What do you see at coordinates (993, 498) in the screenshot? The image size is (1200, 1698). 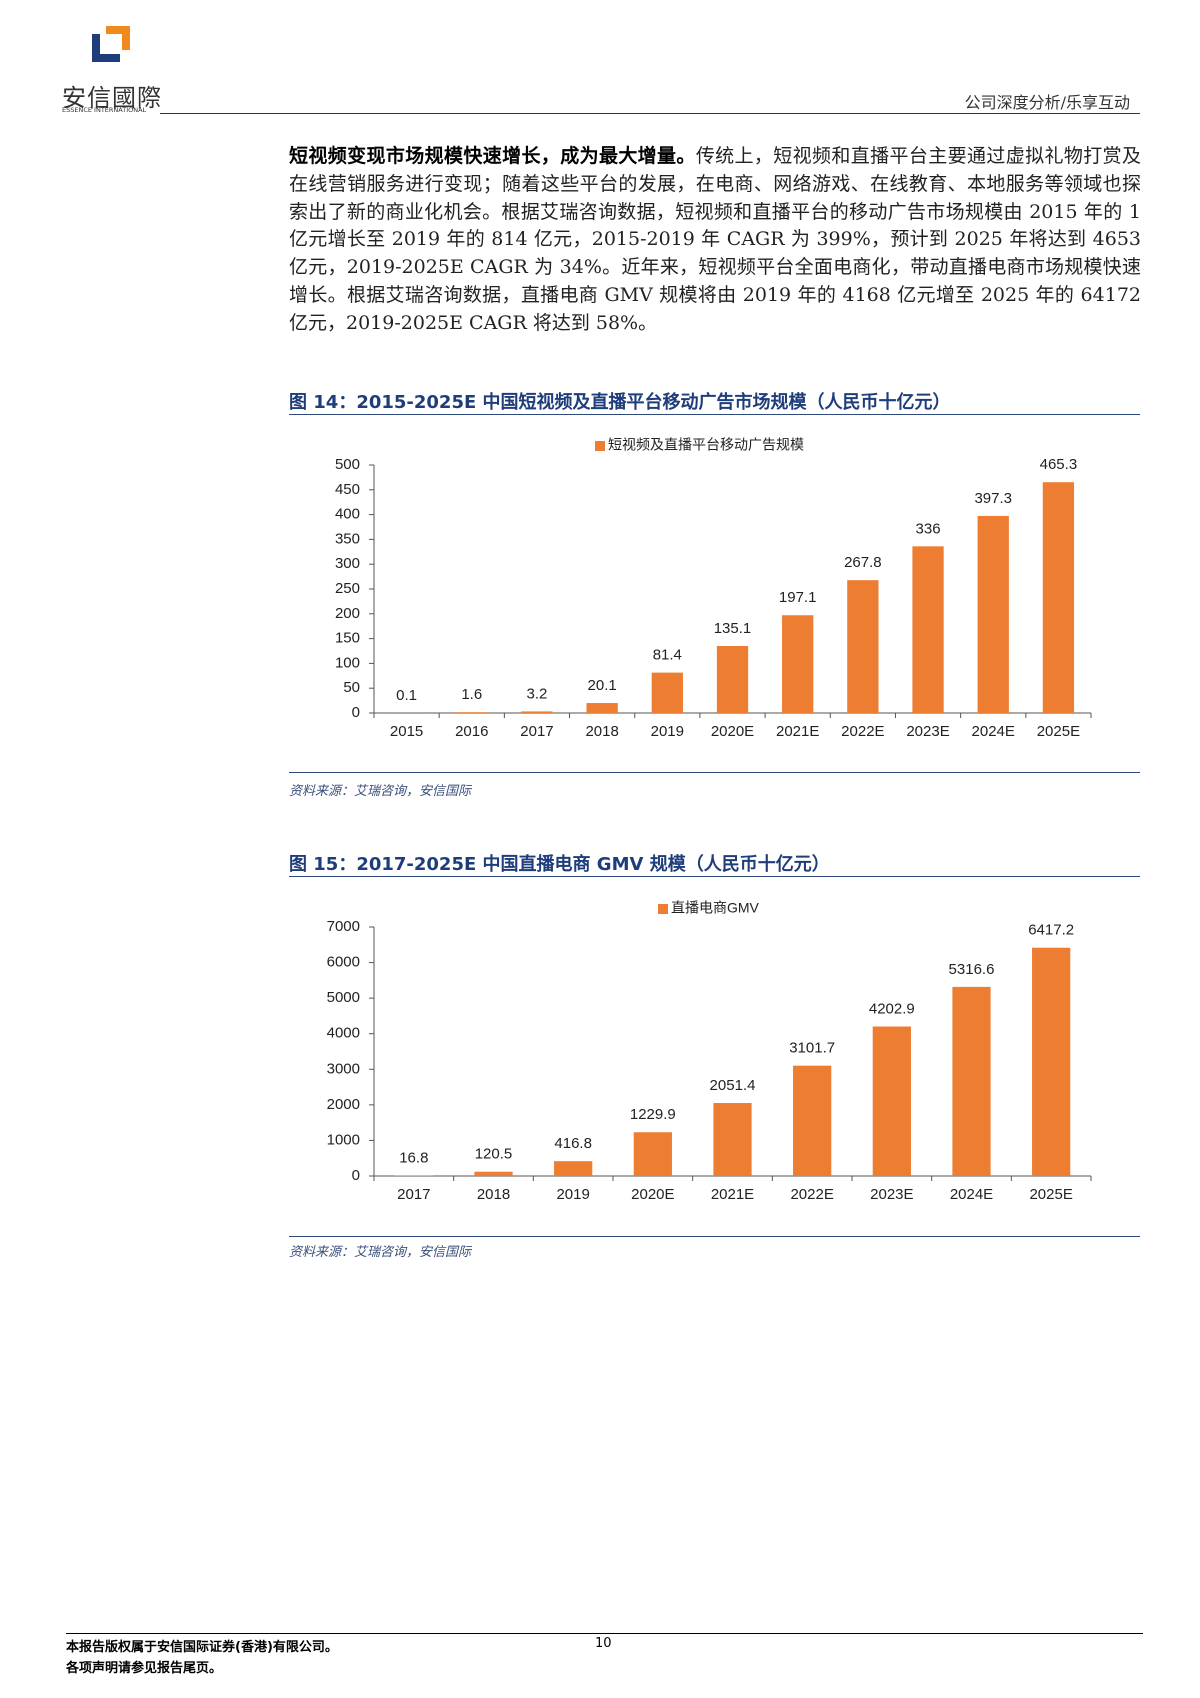 I see `data-label: 397.3` at bounding box center [993, 498].